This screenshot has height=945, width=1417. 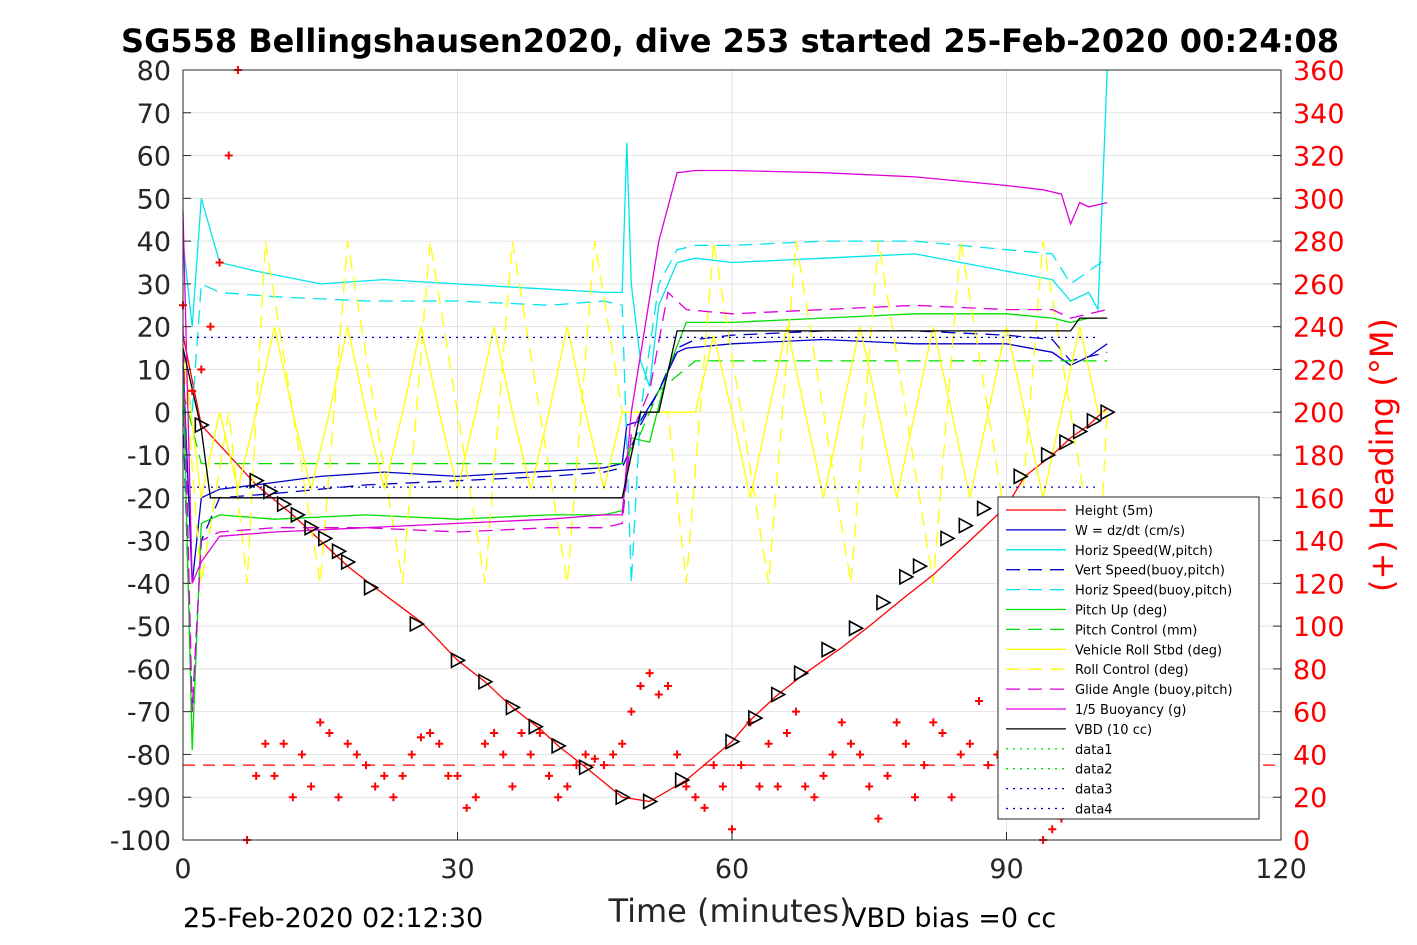 I want to click on y-tick-label-right: 120, so click(x=1319, y=584).